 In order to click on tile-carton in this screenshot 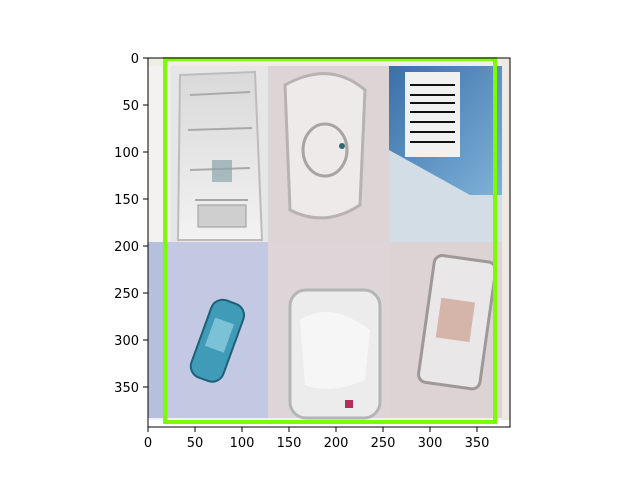, I will do `click(449, 153)`.